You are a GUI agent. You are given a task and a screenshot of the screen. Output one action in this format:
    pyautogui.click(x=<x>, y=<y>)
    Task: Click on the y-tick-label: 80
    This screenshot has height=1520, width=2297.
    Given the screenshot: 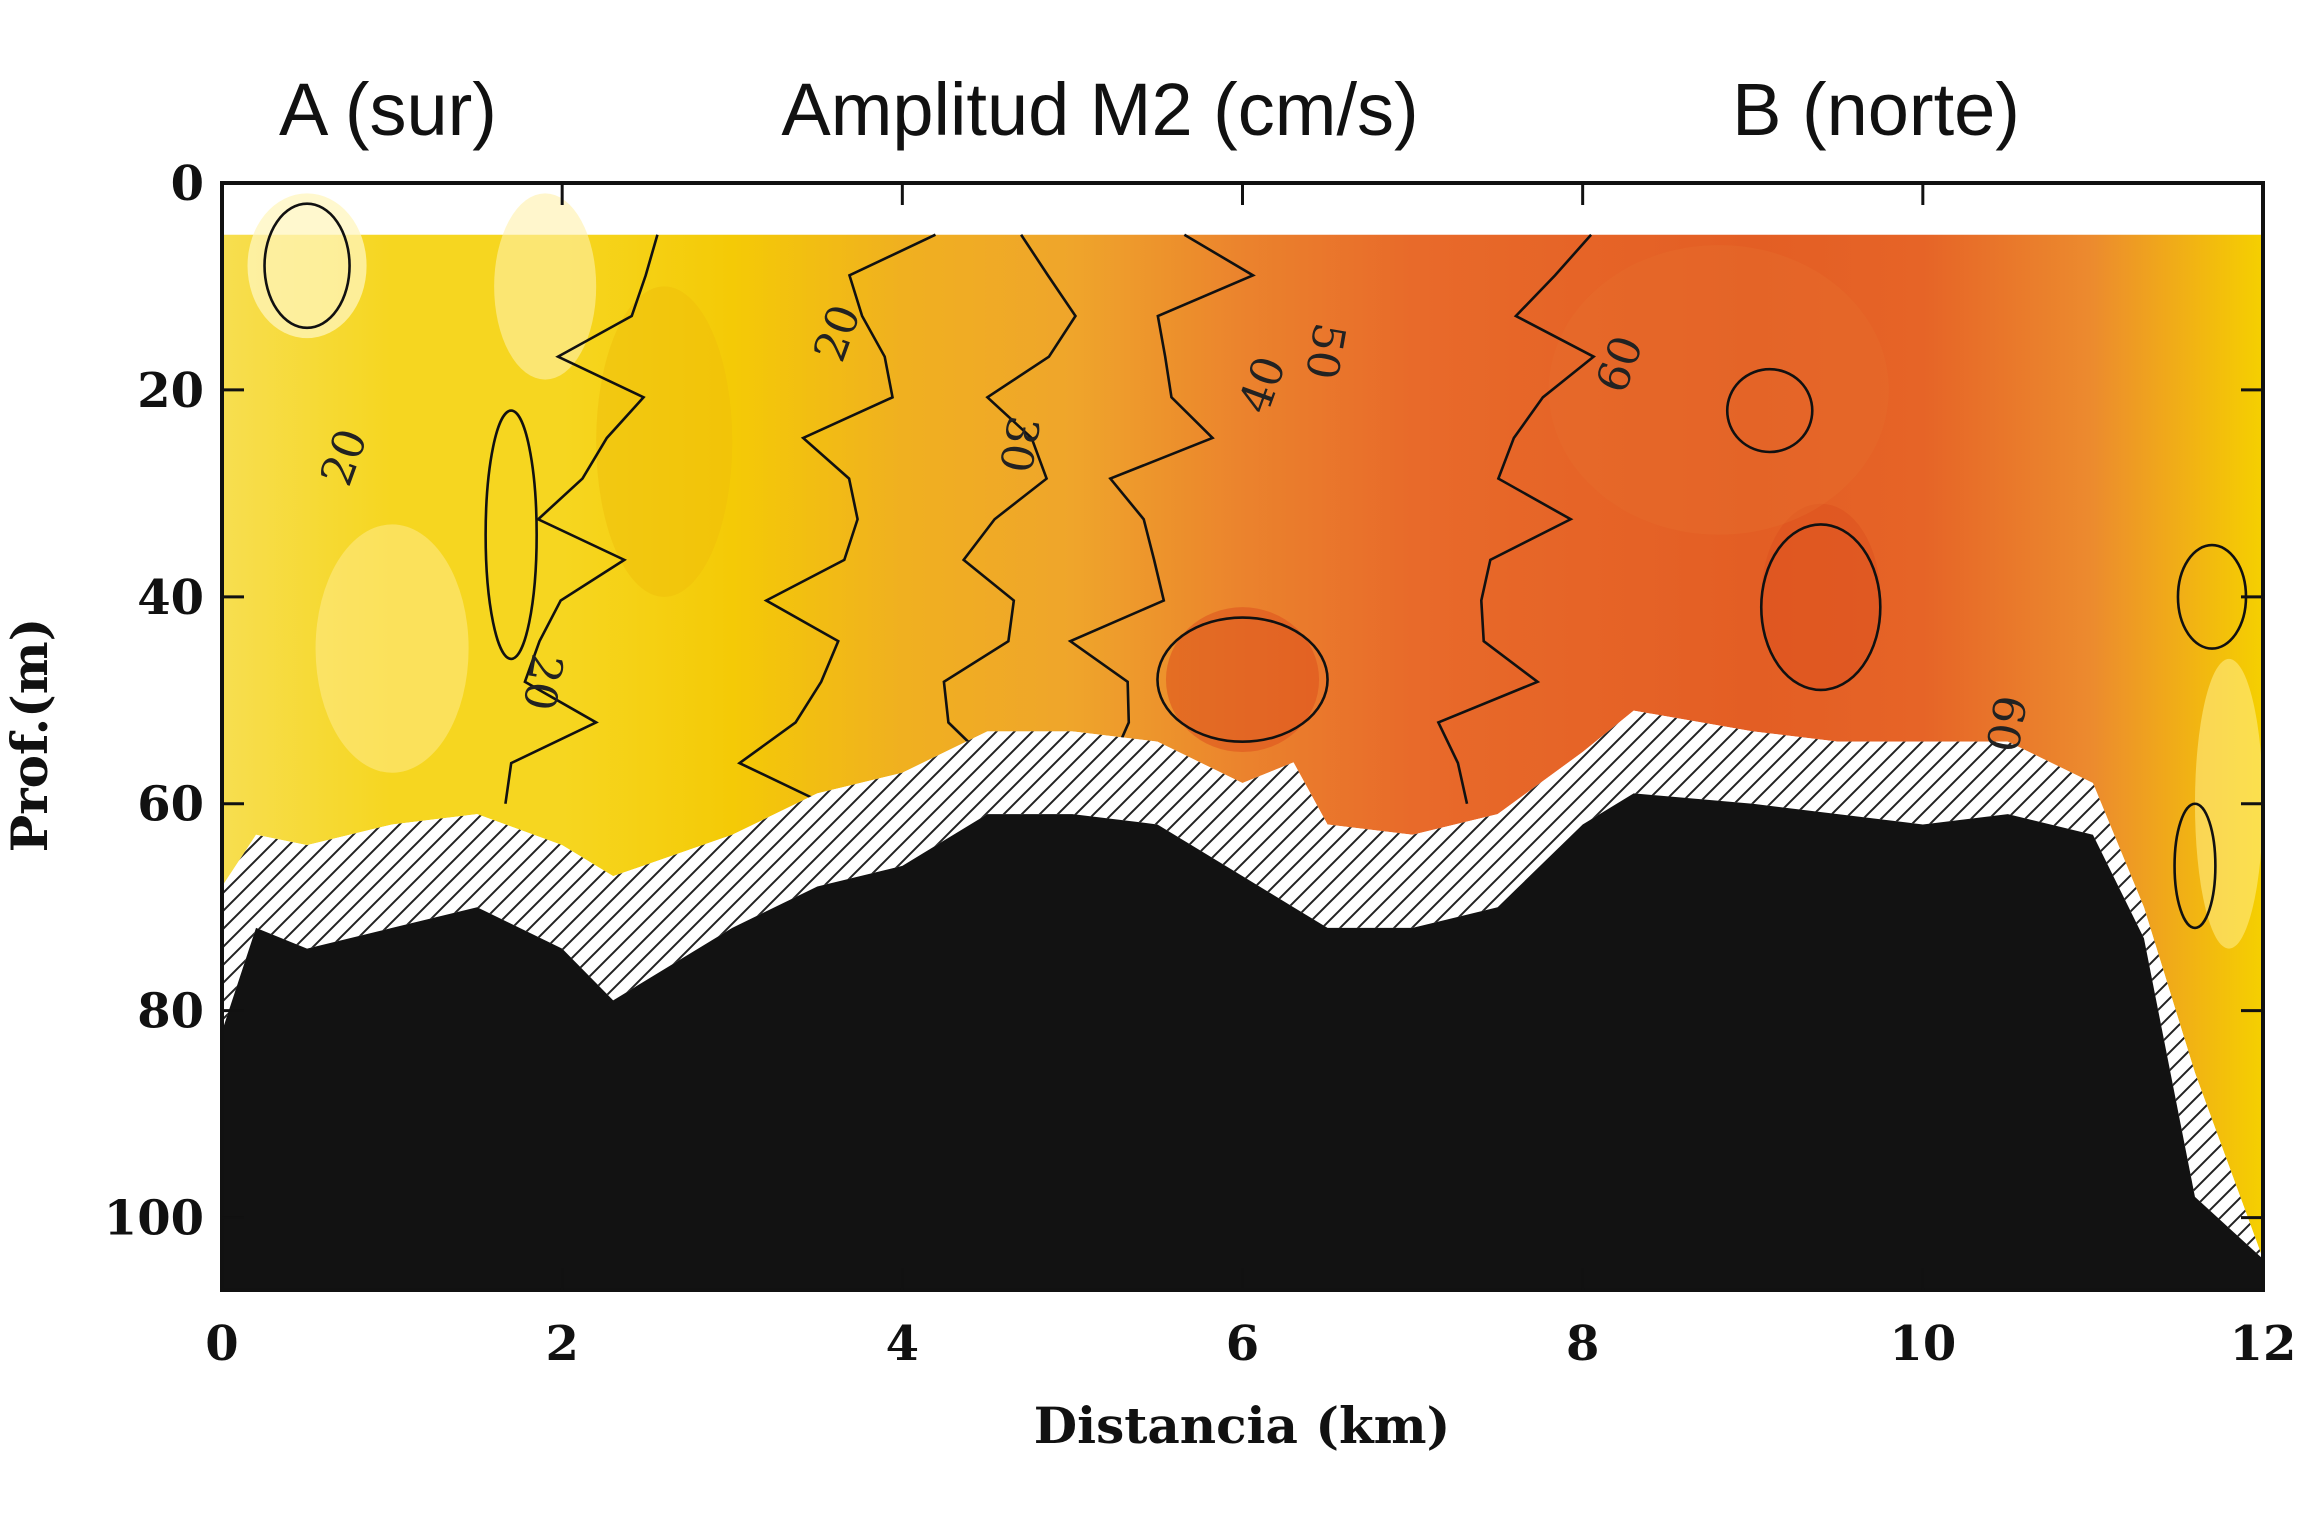 What is the action you would take?
    pyautogui.click(x=170, y=1012)
    